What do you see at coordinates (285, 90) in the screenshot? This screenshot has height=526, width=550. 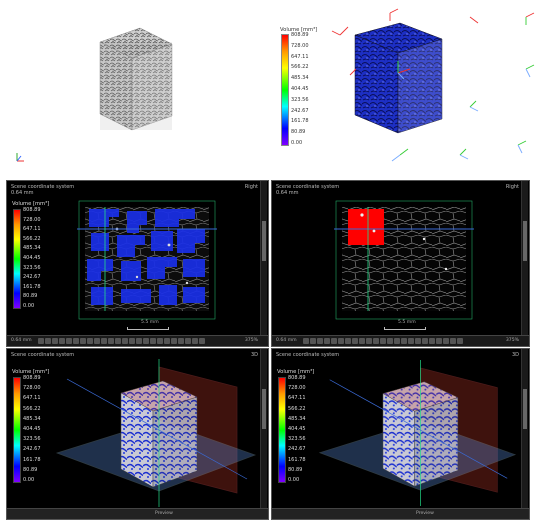 I see `top-colorbar` at bounding box center [285, 90].